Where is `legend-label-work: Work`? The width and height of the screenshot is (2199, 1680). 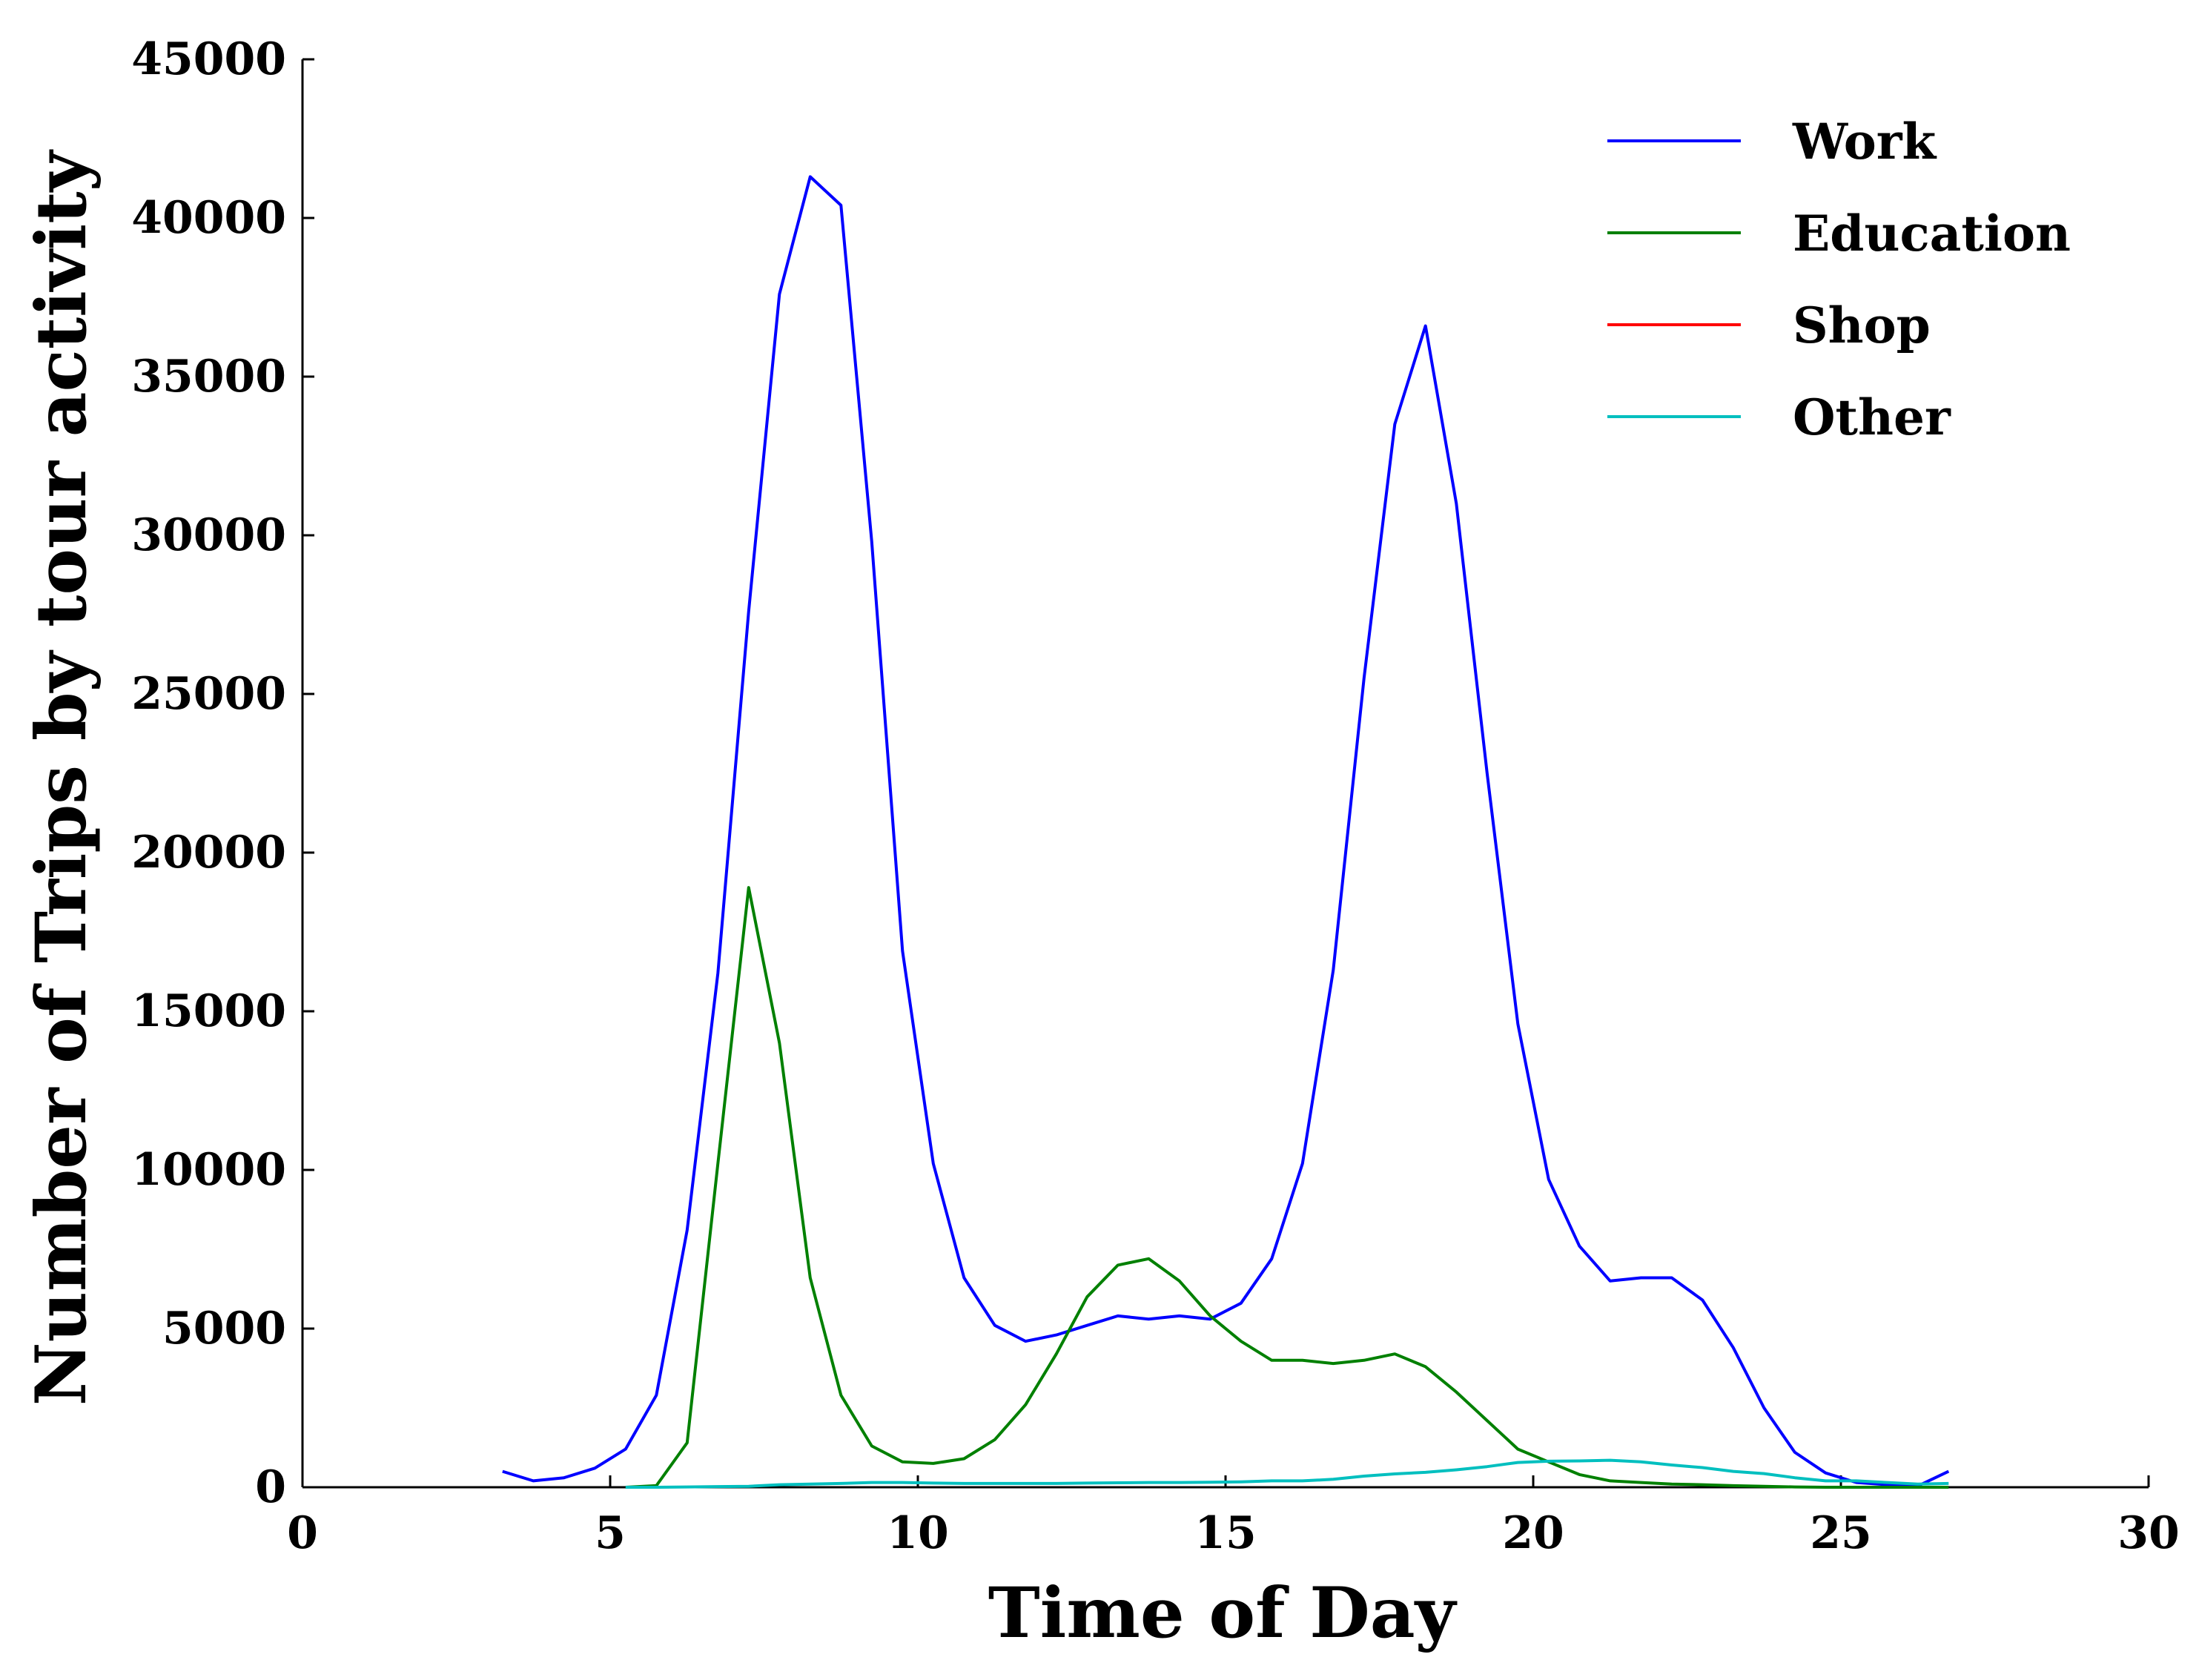
legend-label-work: Work is located at coordinates (1864, 142).